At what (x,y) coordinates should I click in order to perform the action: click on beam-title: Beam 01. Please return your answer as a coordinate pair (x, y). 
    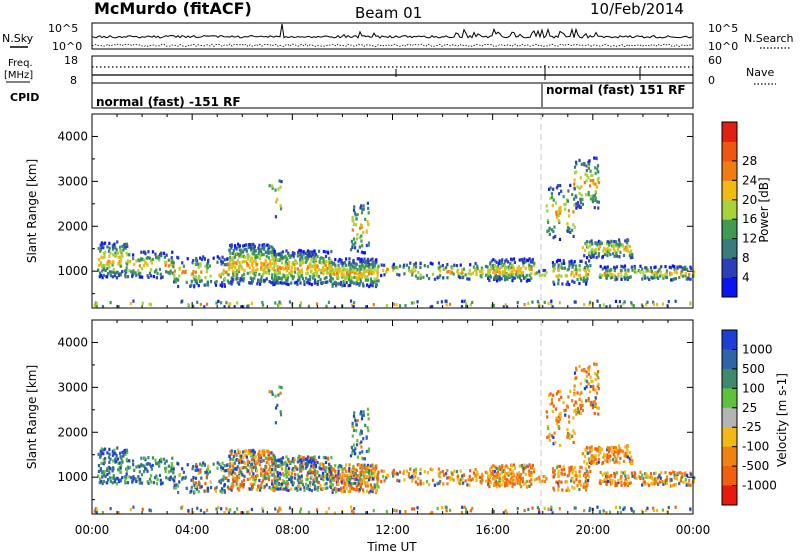
    Looking at the image, I should click on (388, 13).